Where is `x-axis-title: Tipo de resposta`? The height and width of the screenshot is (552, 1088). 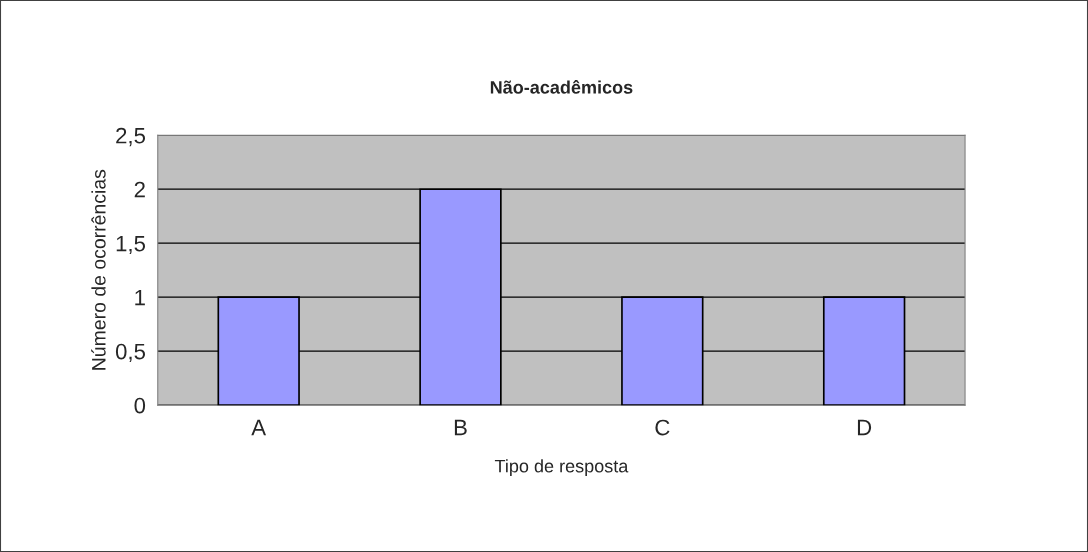
x-axis-title: Tipo de resposta is located at coordinates (561, 468).